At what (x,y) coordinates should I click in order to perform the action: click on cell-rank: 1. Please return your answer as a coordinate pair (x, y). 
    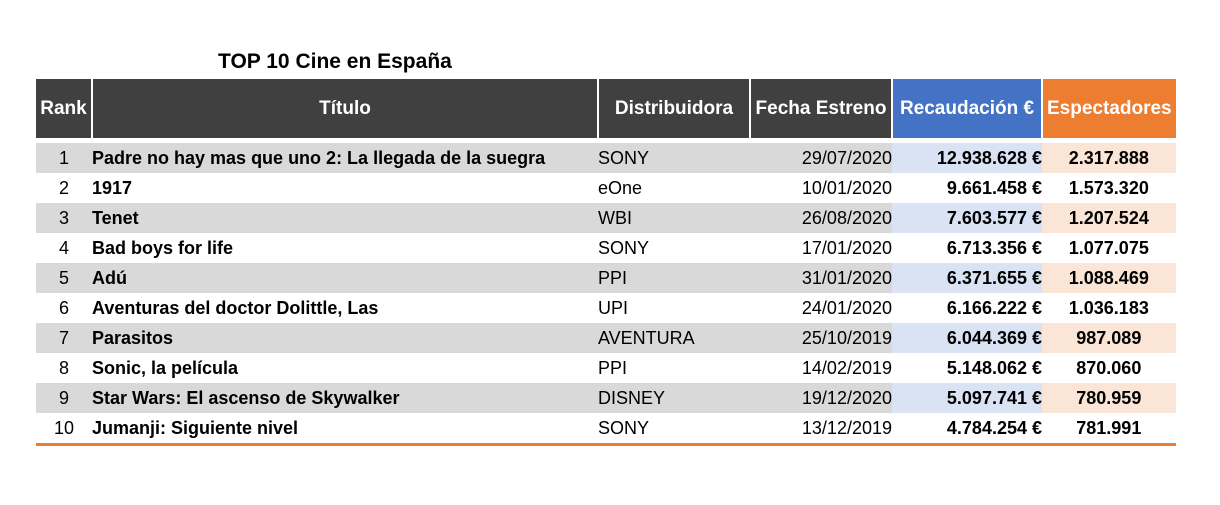
    Looking at the image, I should click on (64, 158).